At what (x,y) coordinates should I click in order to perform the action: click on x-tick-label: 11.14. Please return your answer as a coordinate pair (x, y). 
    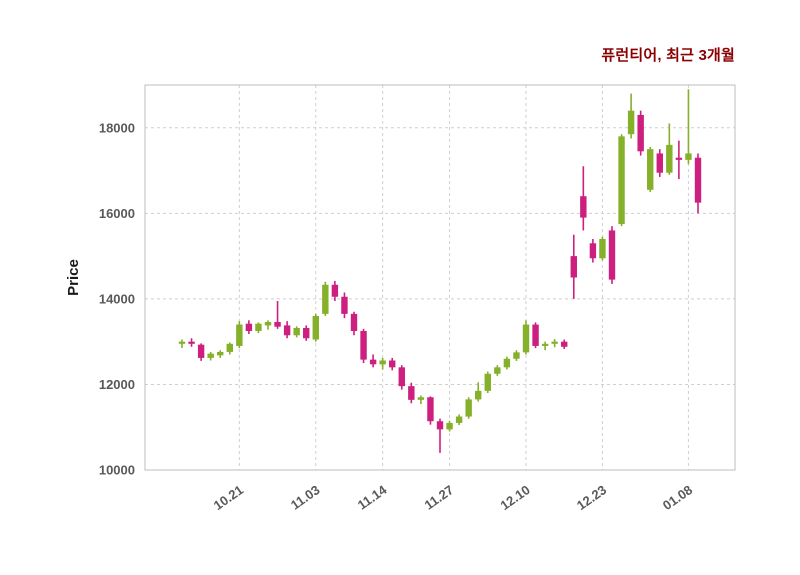
    Looking at the image, I should click on (372, 497).